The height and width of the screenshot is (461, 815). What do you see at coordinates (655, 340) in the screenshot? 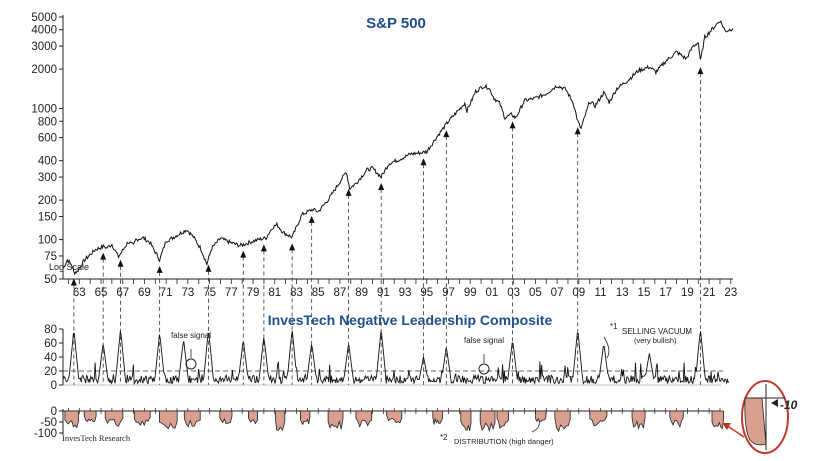
I see `selling-vacuum-note: (very bullish)` at bounding box center [655, 340].